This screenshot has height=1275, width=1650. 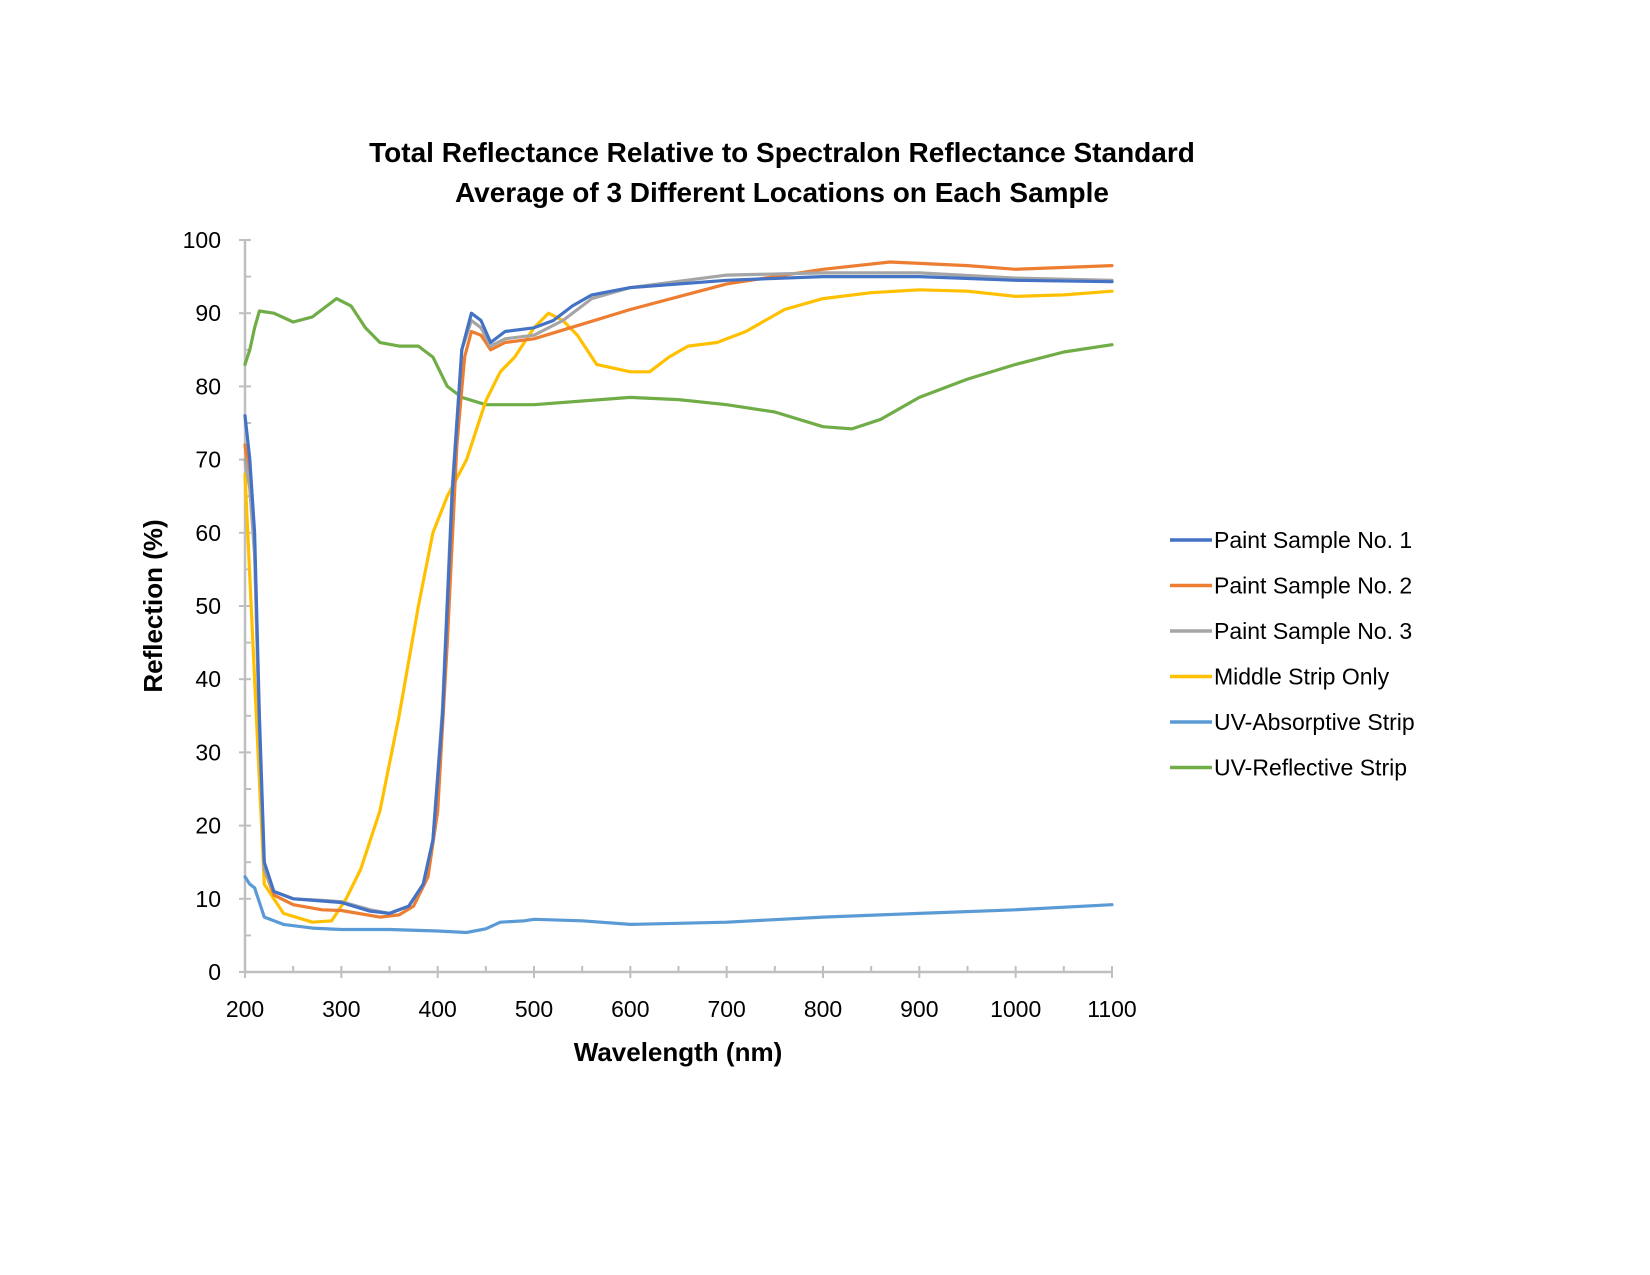 What do you see at coordinates (208, 899) in the screenshot?
I see `y-tick-label: 10` at bounding box center [208, 899].